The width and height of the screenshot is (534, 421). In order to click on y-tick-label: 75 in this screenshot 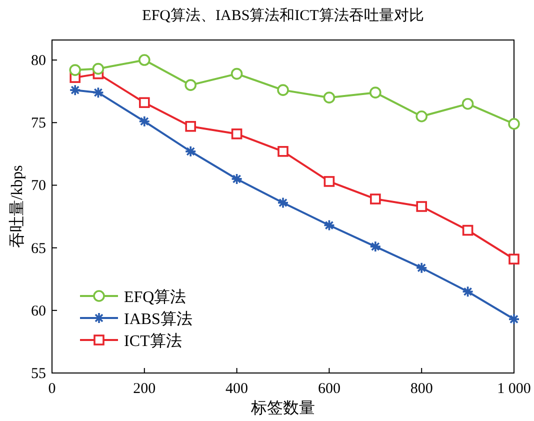, I will do `click(38, 124)`.